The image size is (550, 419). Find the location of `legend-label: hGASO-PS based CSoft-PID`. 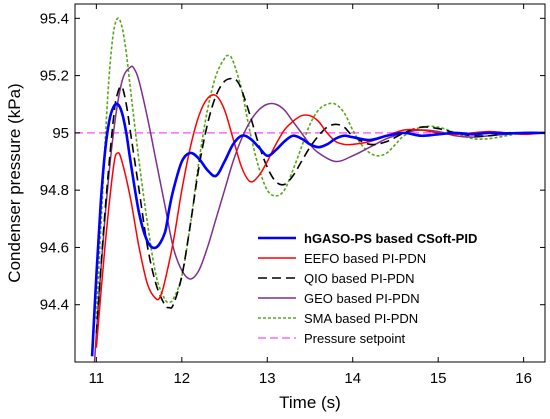

legend-label: hGASO-PS based CSoft-PID is located at coordinates (390, 238).